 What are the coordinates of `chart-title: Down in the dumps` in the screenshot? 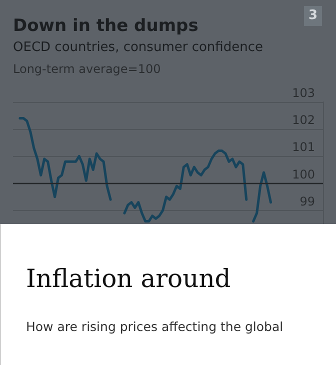 It's located at (105, 26).